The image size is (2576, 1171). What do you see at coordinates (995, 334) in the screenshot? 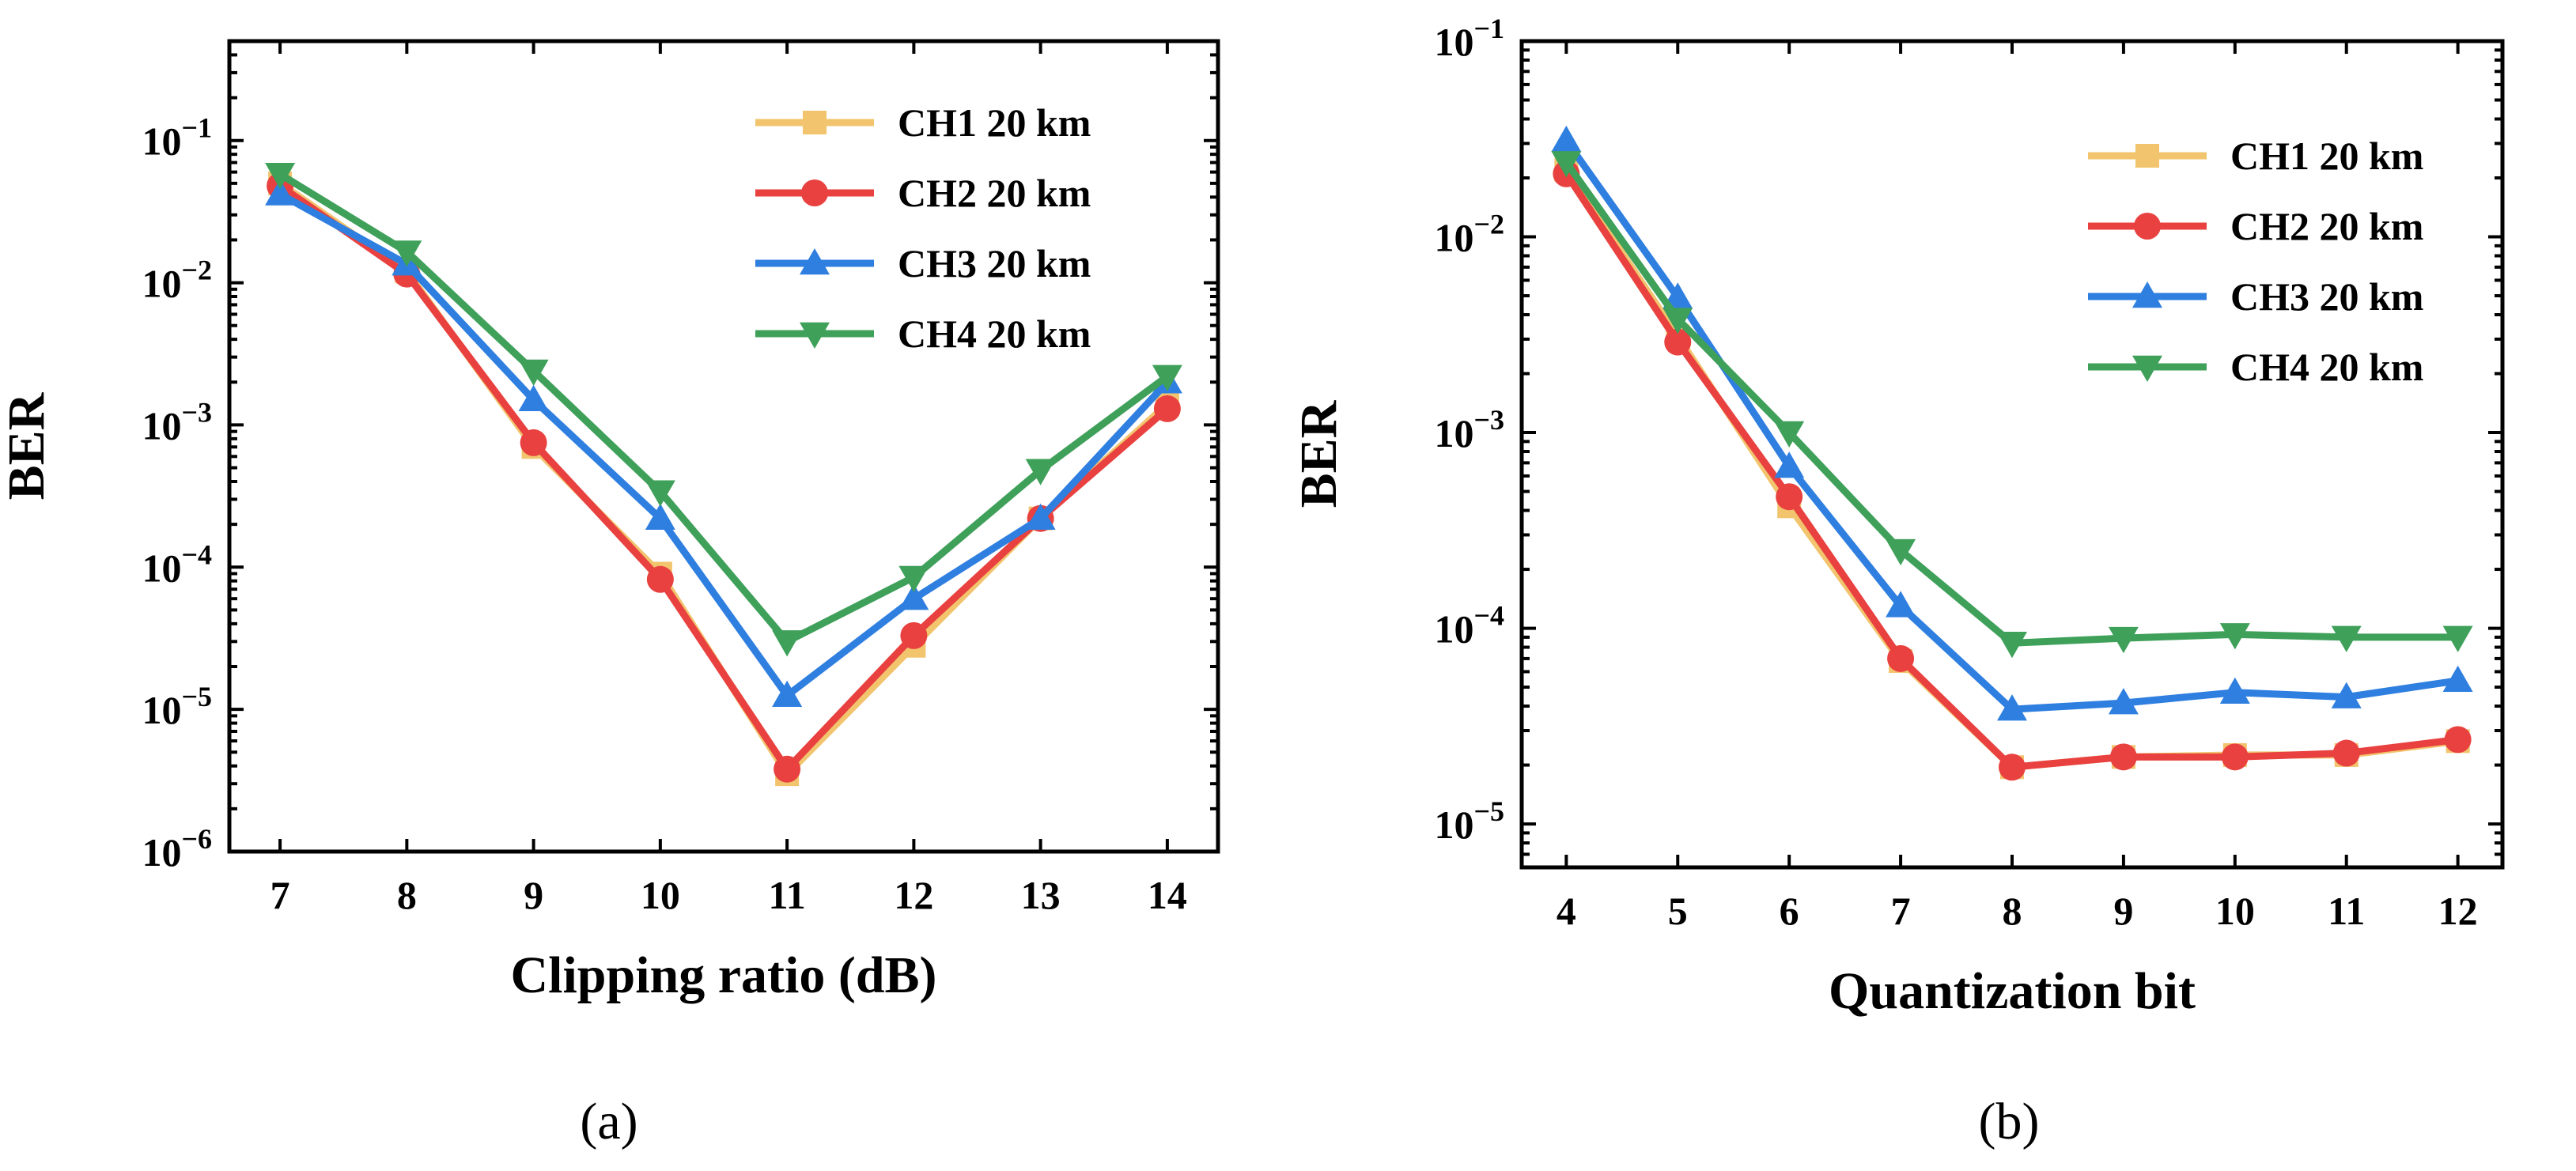
I see `legend-label: CH4 20 km` at bounding box center [995, 334].